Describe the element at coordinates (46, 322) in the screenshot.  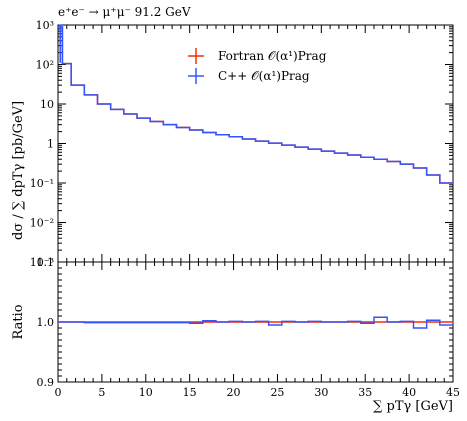
I see `ratio-y-tick-label: 1.0` at that location.